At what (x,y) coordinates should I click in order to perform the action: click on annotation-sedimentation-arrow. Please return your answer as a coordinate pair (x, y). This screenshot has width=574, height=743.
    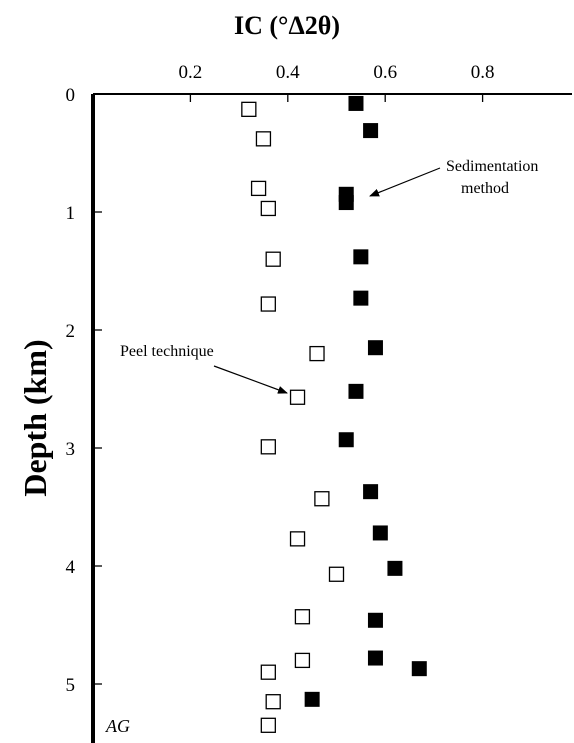
    Looking at the image, I should click on (405, 182).